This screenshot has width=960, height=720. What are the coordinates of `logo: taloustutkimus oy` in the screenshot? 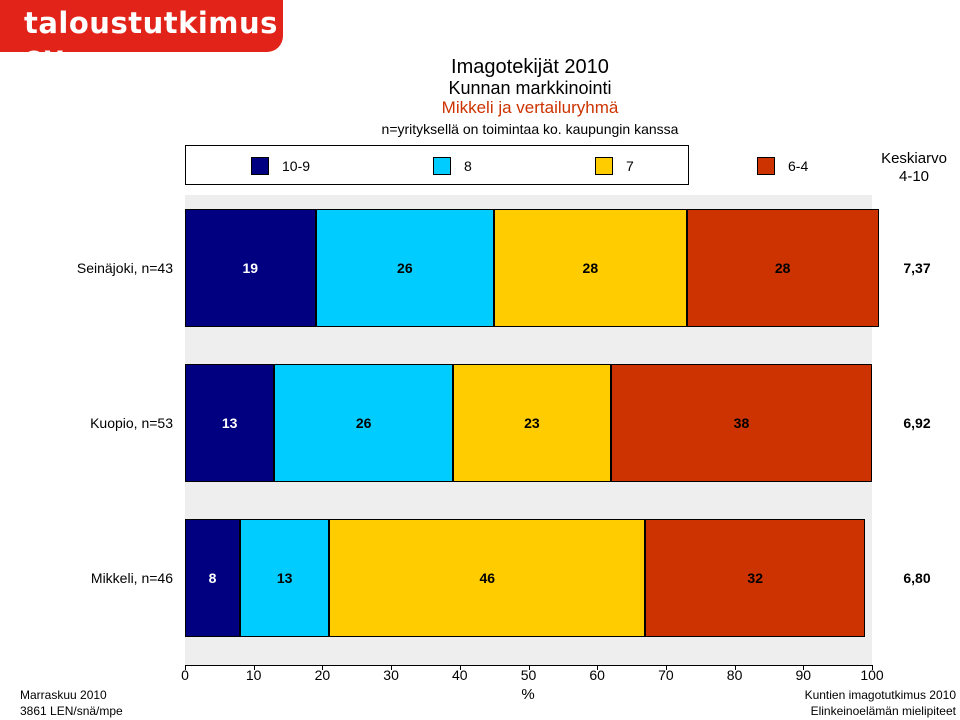 It's located at (141, 37).